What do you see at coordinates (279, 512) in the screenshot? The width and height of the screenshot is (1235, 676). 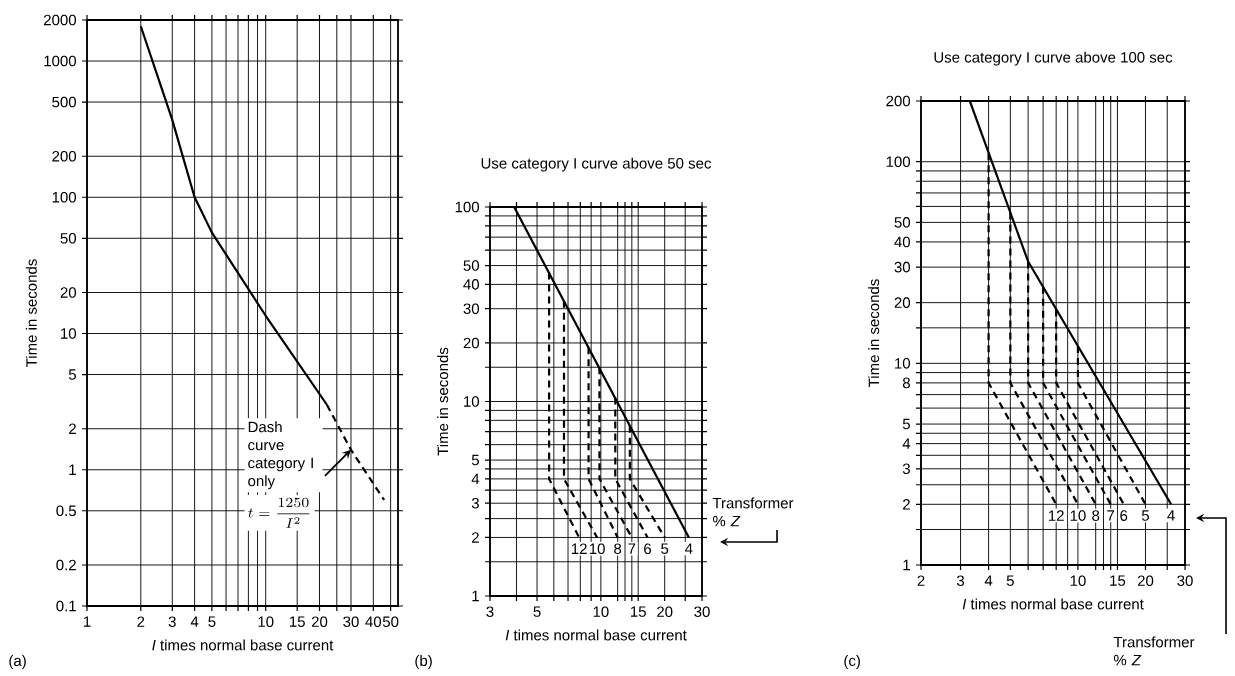 I see `annotation: $t=\frac{1250}{I^2}$` at bounding box center [279, 512].